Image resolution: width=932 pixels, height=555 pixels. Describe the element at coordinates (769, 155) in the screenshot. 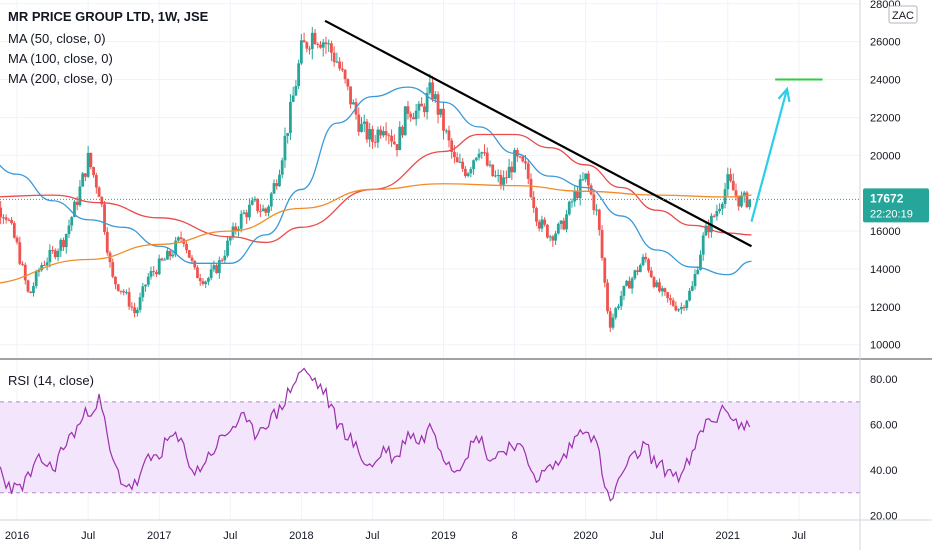

I see `projection-arrow-shaft` at that location.